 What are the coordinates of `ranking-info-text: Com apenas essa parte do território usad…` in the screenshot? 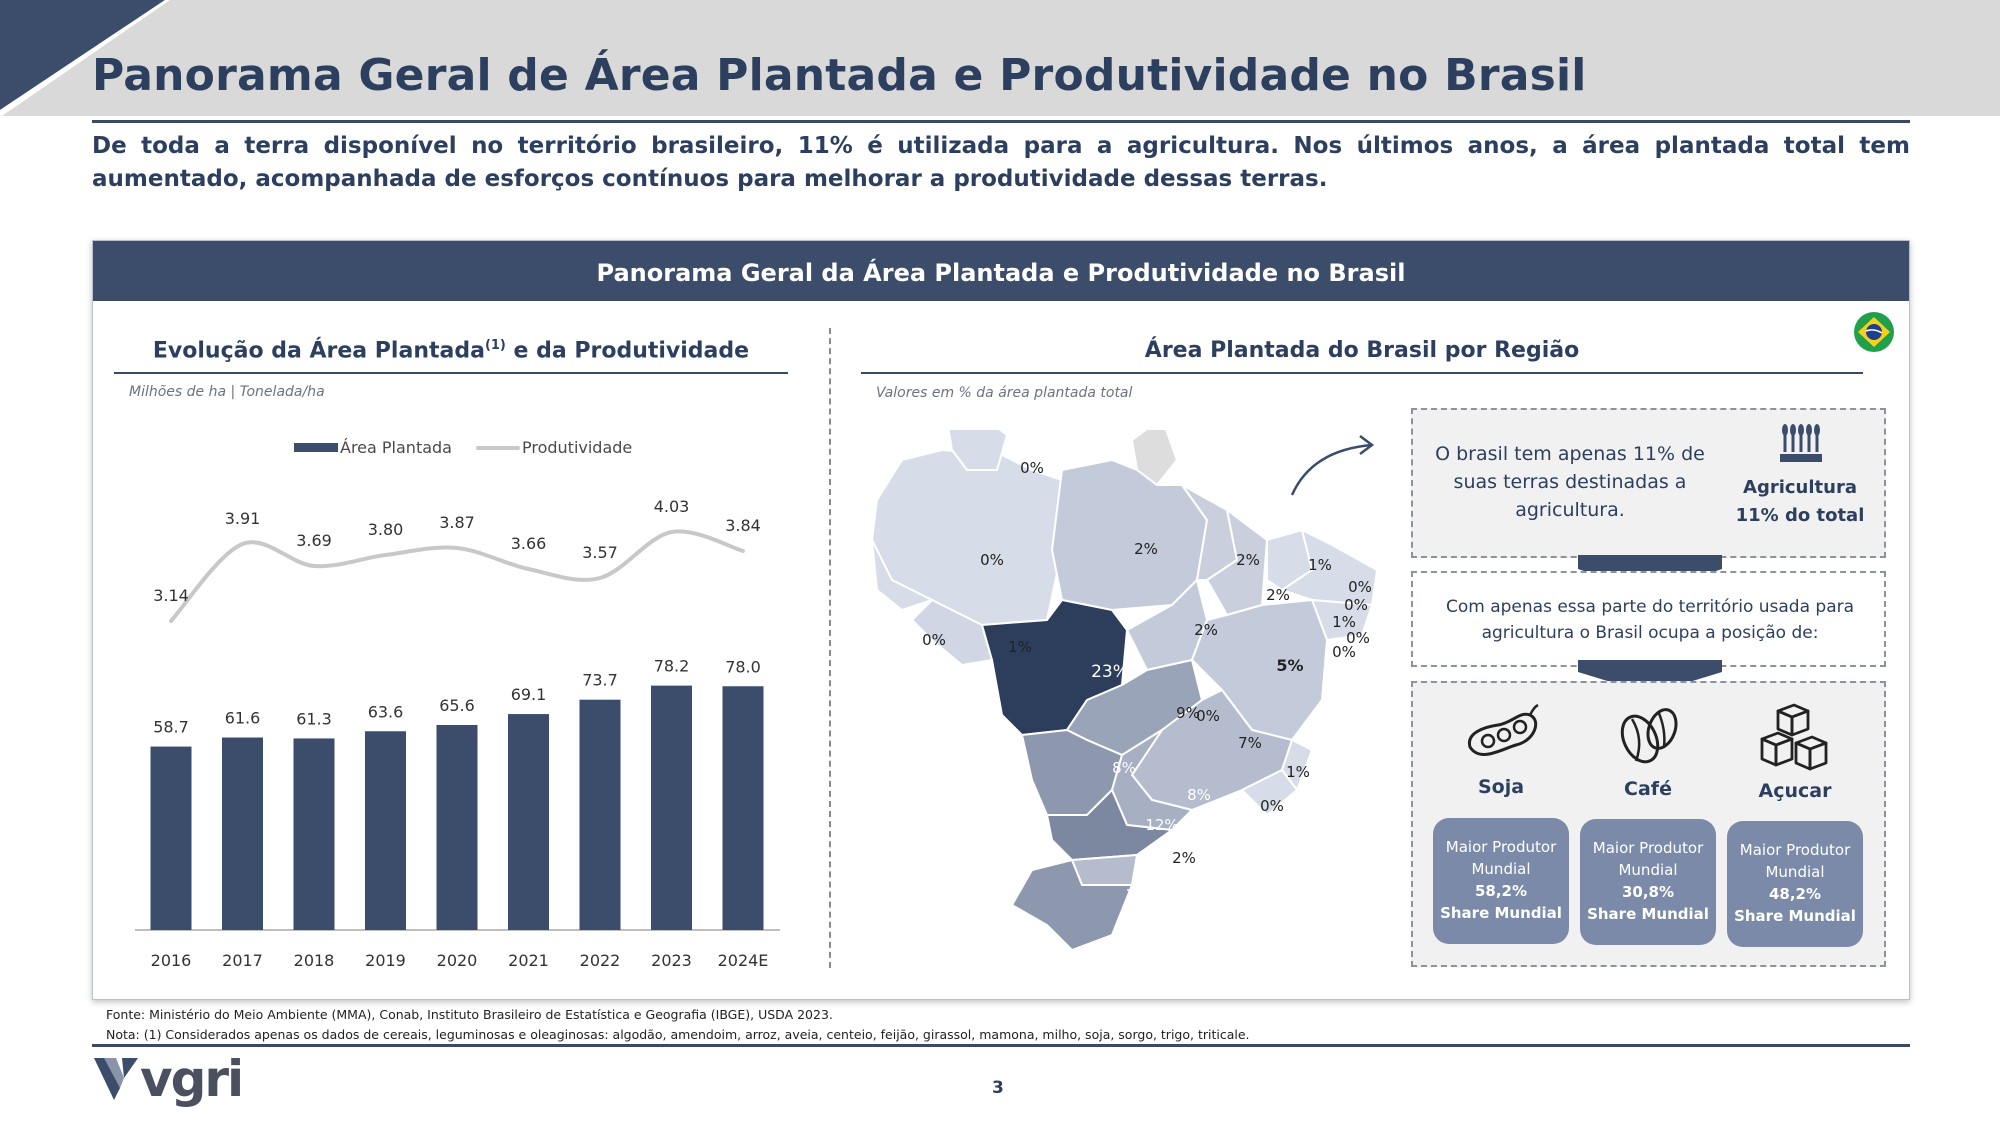 It's located at (1650, 620).